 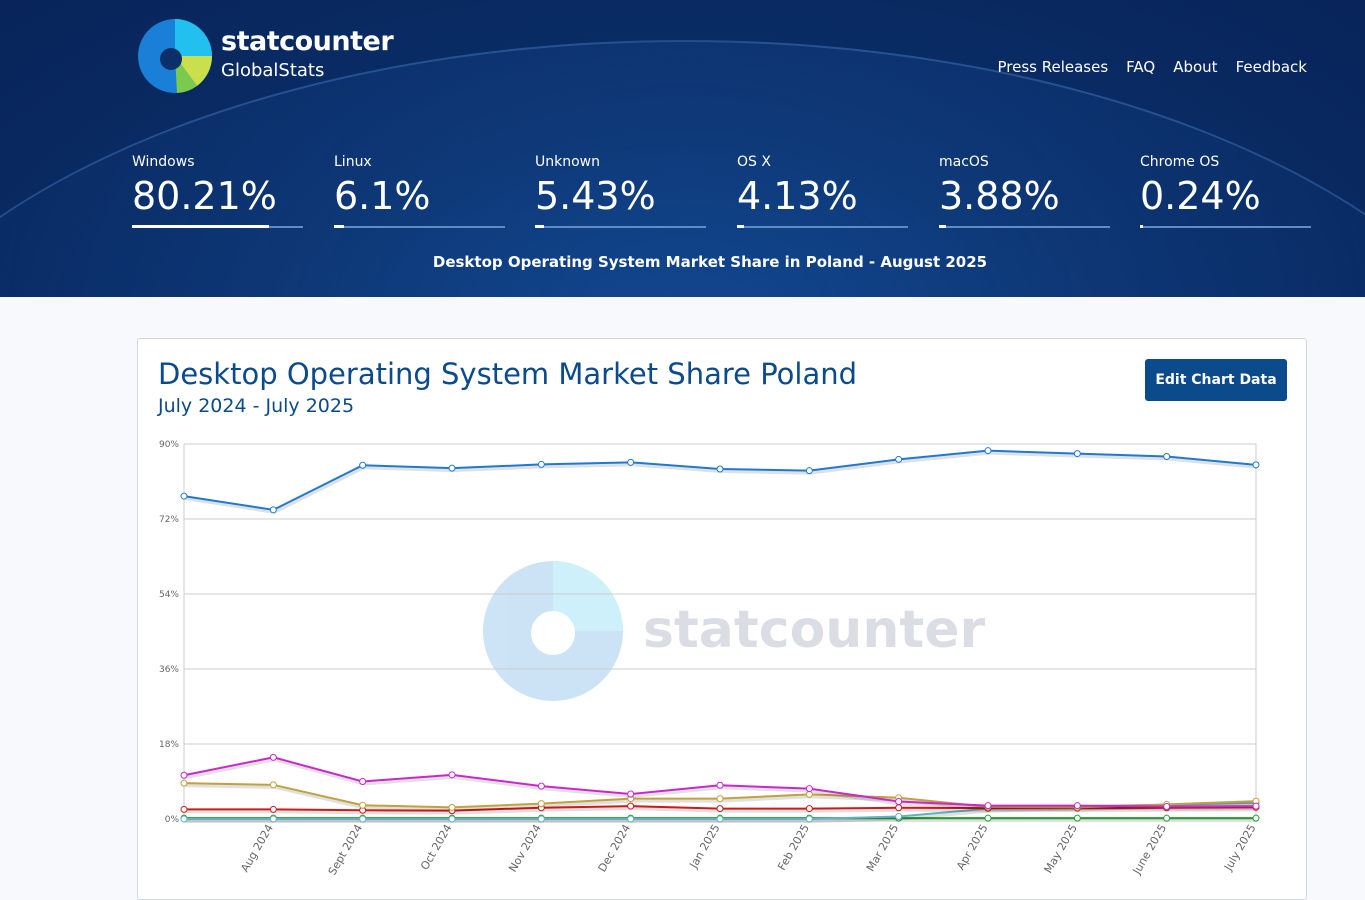 What do you see at coordinates (588, 596) in the screenshot?
I see `watermark-logo-wedge` at bounding box center [588, 596].